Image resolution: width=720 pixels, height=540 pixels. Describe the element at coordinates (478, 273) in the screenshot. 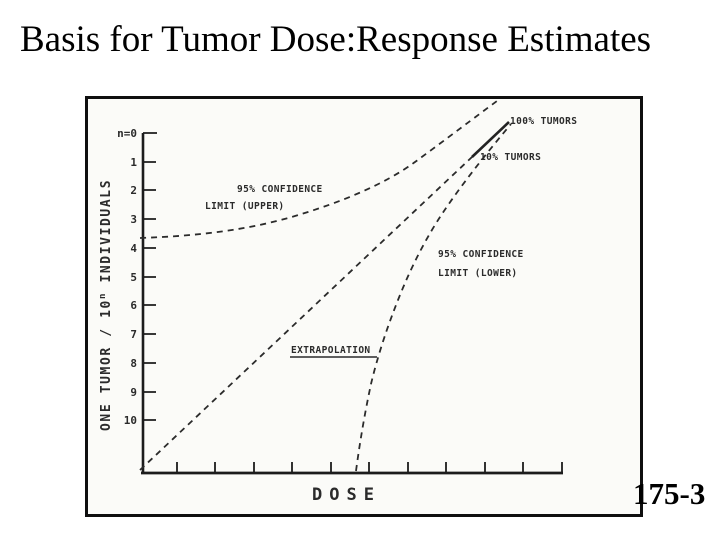

I see `lower-confidence-label-line2: LIMIT (LOWER)` at that location.